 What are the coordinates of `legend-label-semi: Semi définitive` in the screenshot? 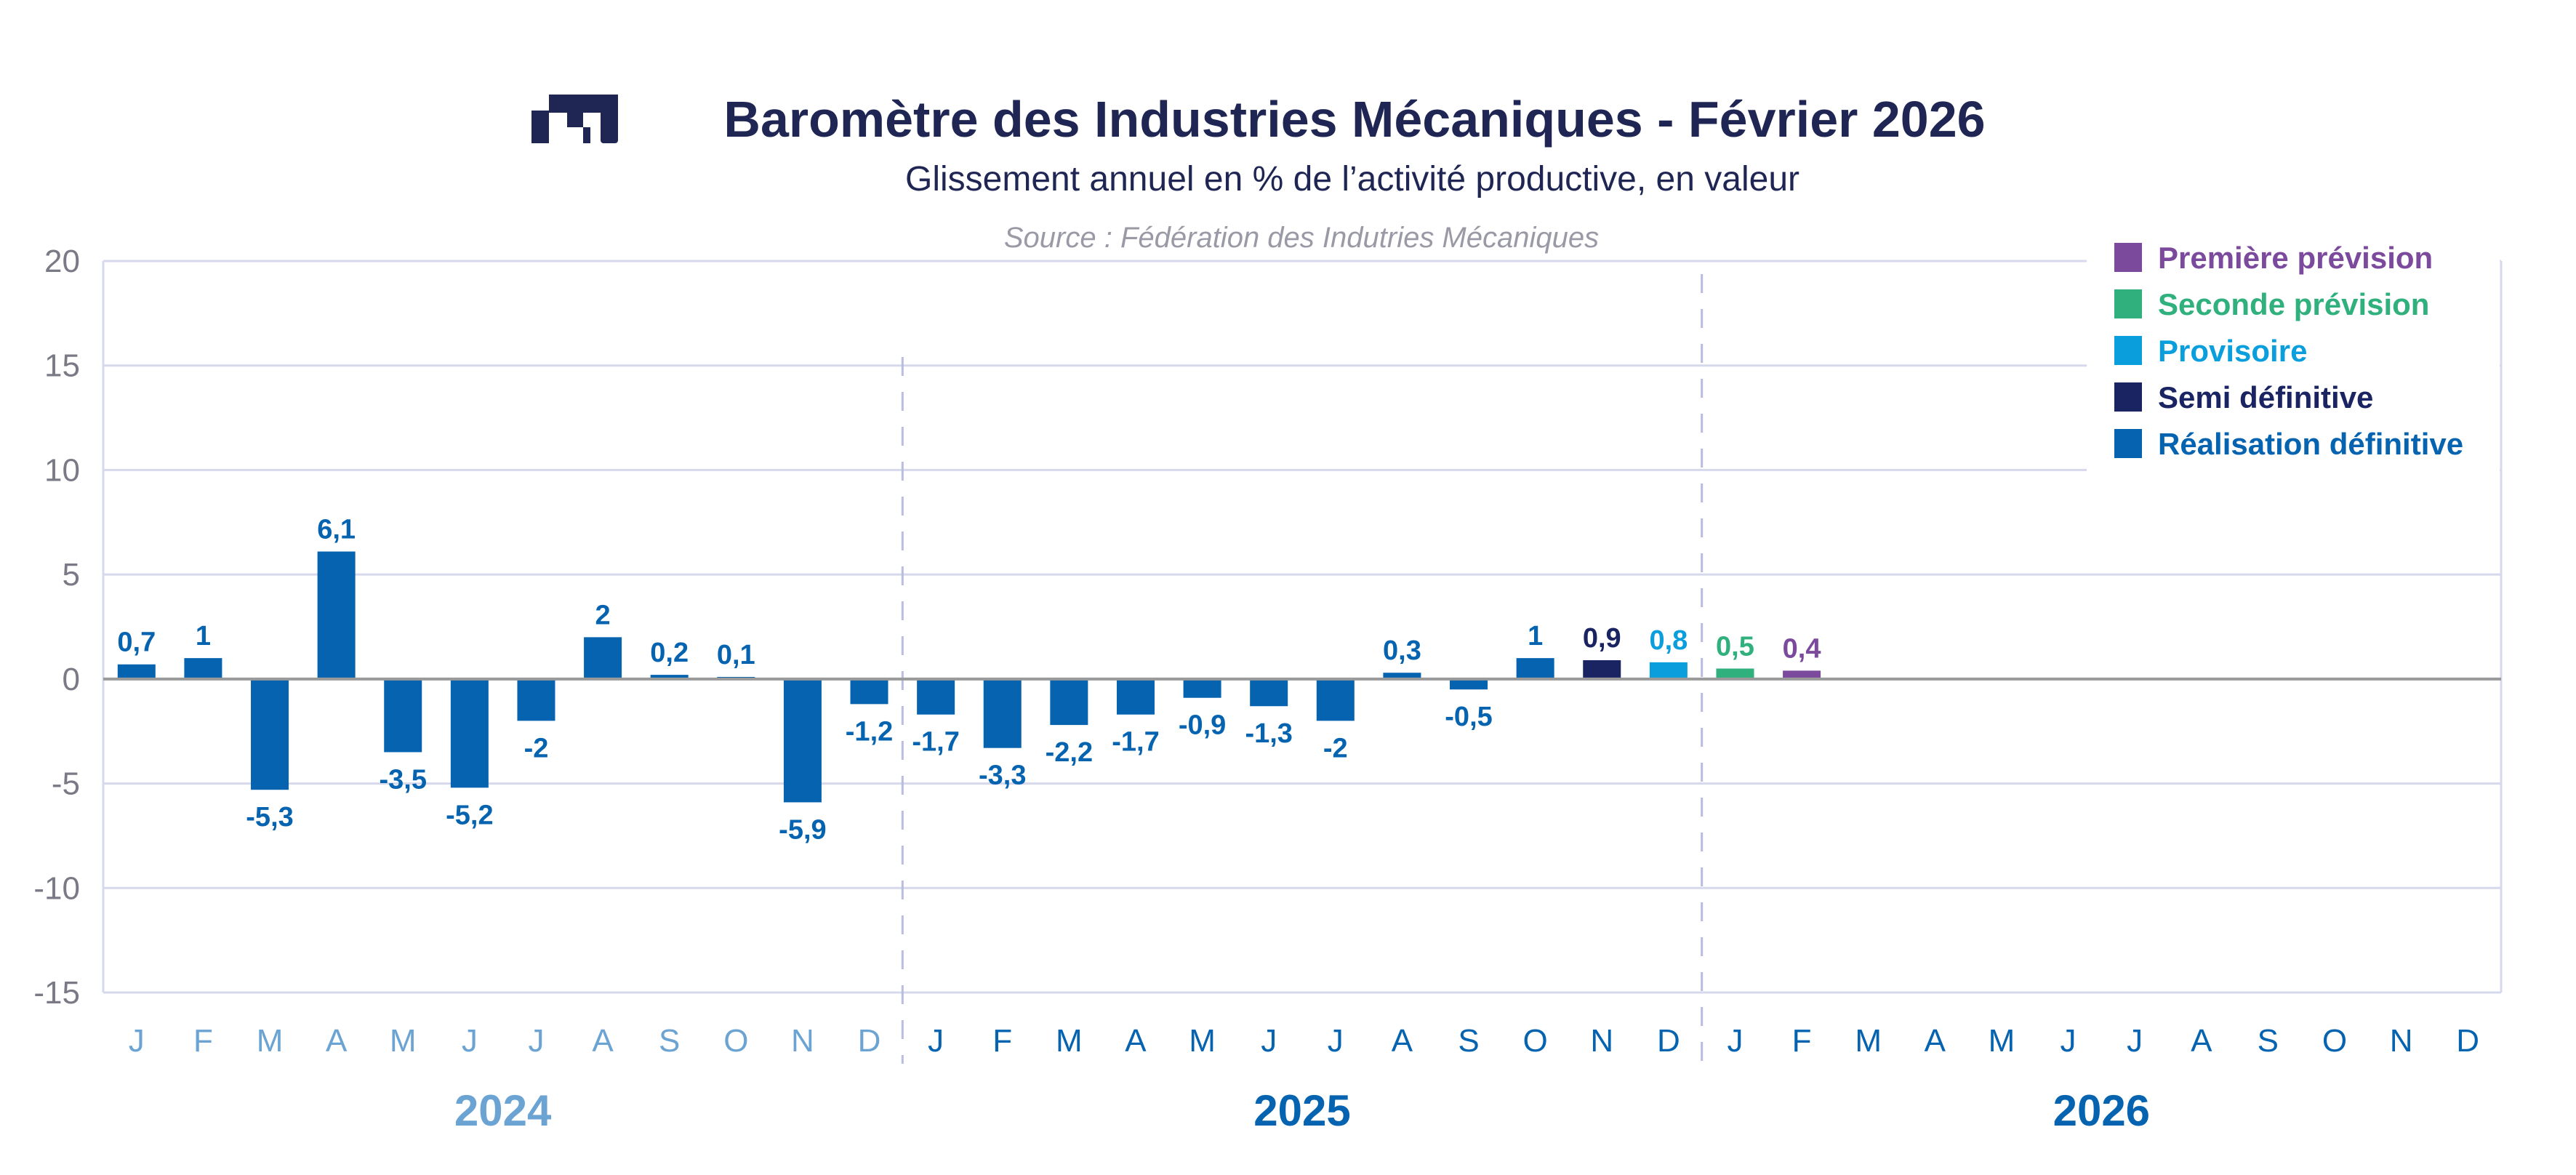 It's located at (2265, 397).